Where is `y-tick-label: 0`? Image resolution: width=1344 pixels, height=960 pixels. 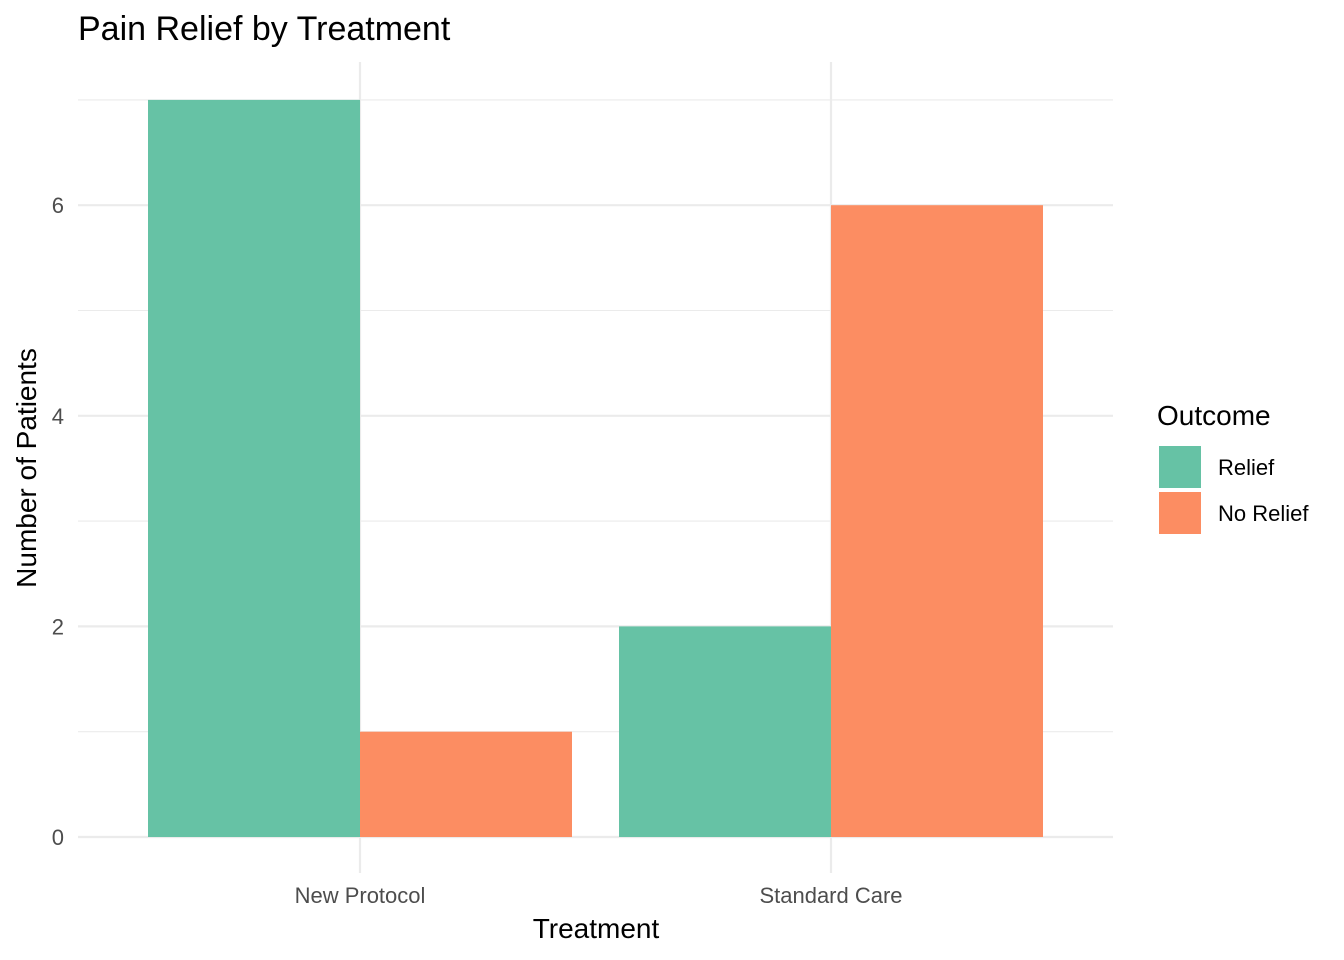 y-tick-label: 0 is located at coordinates (58, 837).